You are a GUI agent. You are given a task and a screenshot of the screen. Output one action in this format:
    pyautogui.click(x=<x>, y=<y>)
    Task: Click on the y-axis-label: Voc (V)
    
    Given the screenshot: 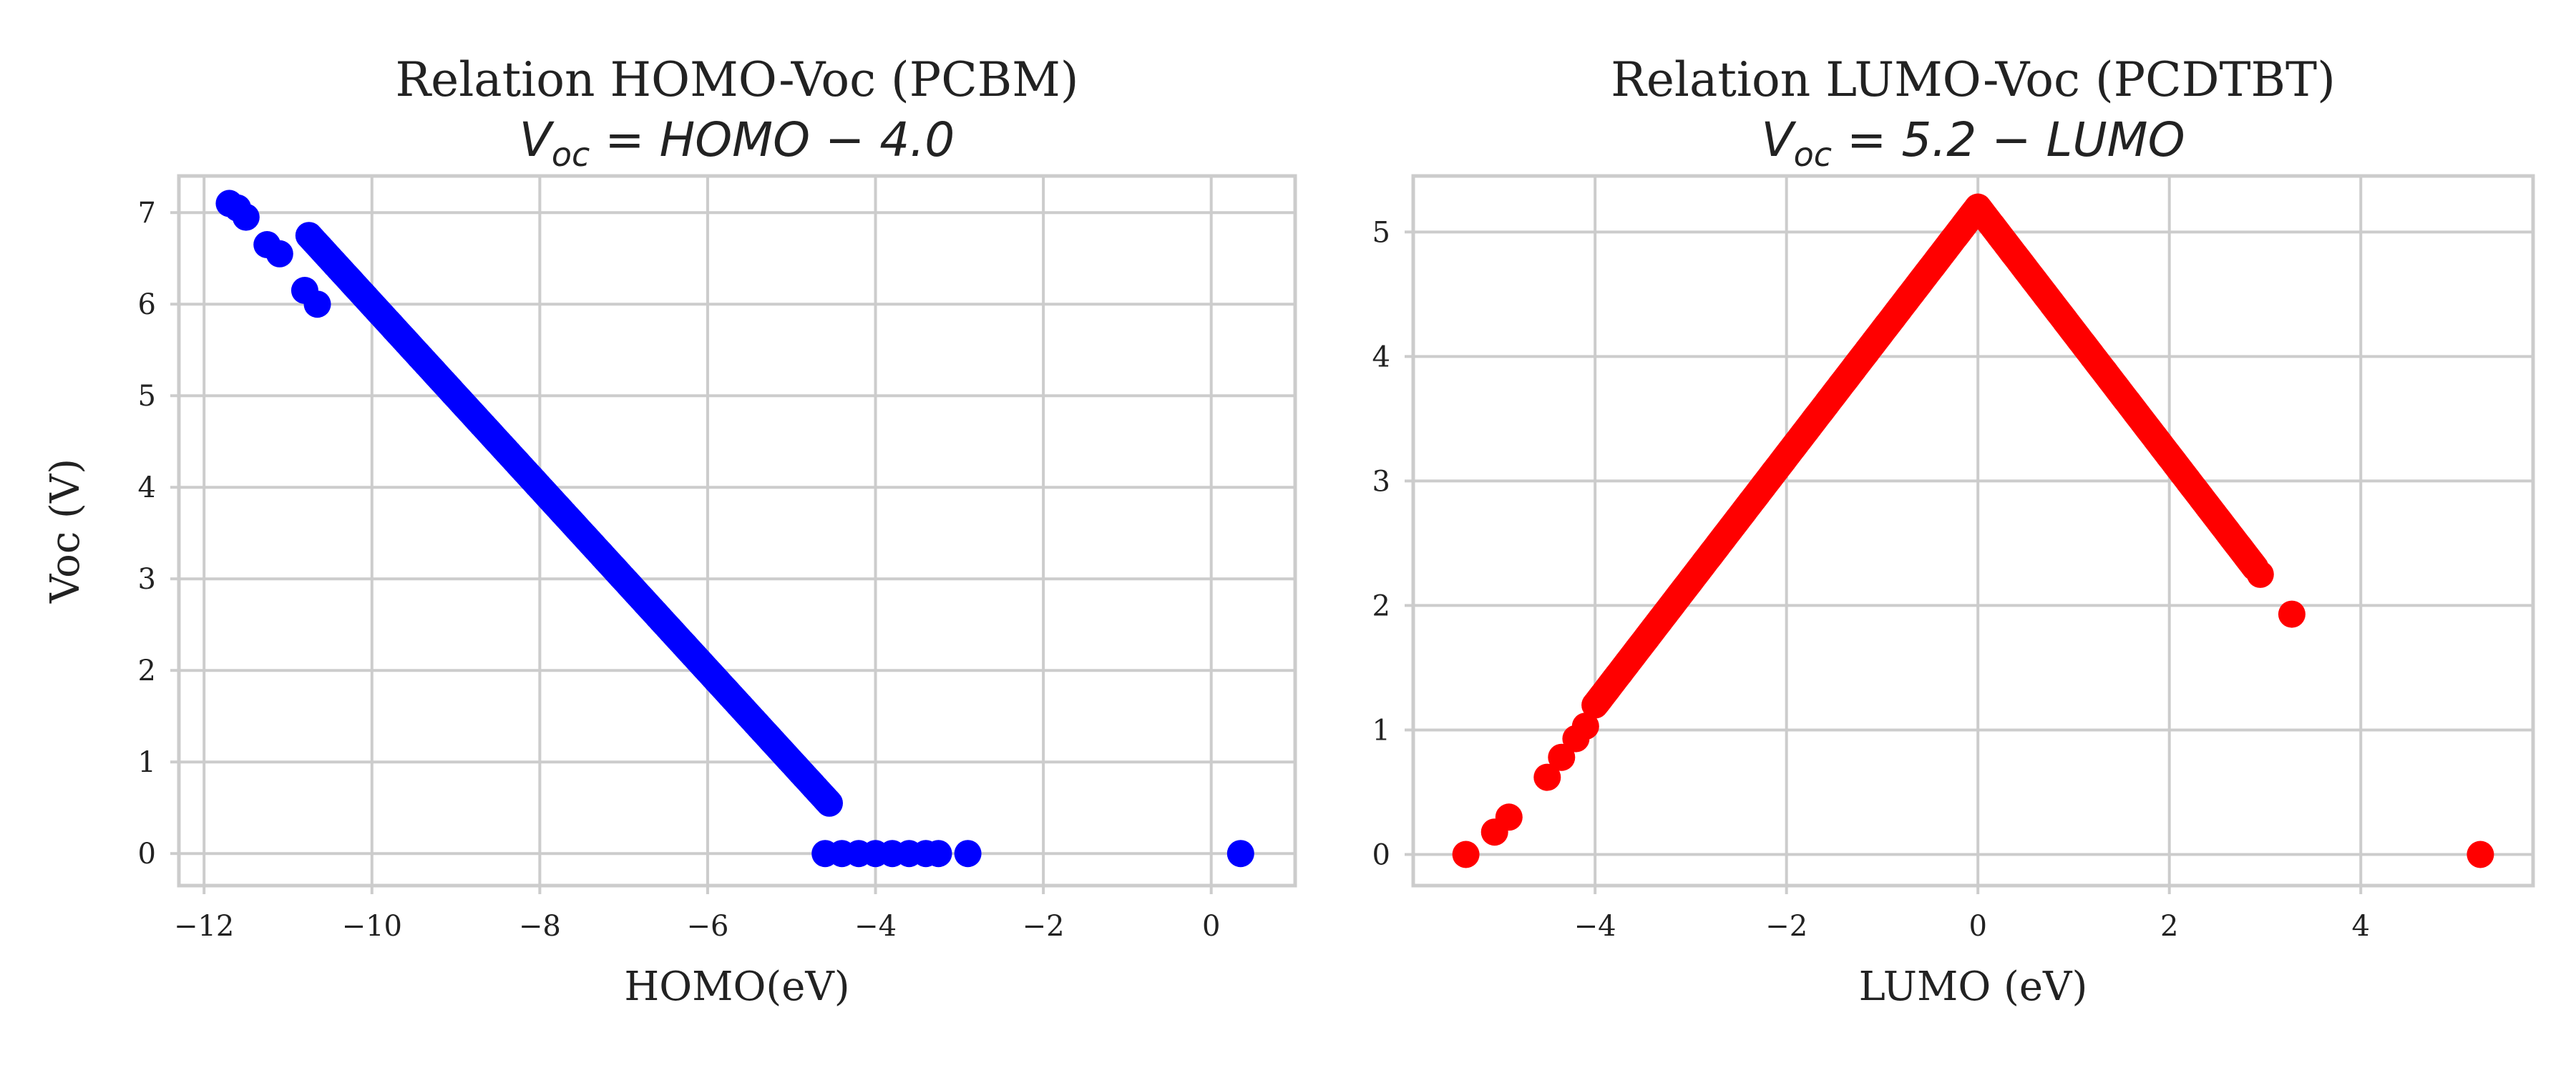 What is the action you would take?
    pyautogui.click(x=65, y=531)
    